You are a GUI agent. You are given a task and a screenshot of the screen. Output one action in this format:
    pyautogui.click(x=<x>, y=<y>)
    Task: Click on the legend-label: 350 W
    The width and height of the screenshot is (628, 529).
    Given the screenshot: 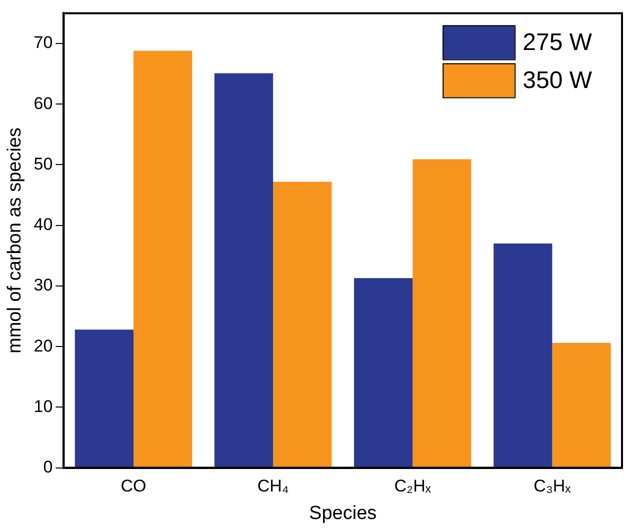 What is the action you would take?
    pyautogui.click(x=557, y=80)
    